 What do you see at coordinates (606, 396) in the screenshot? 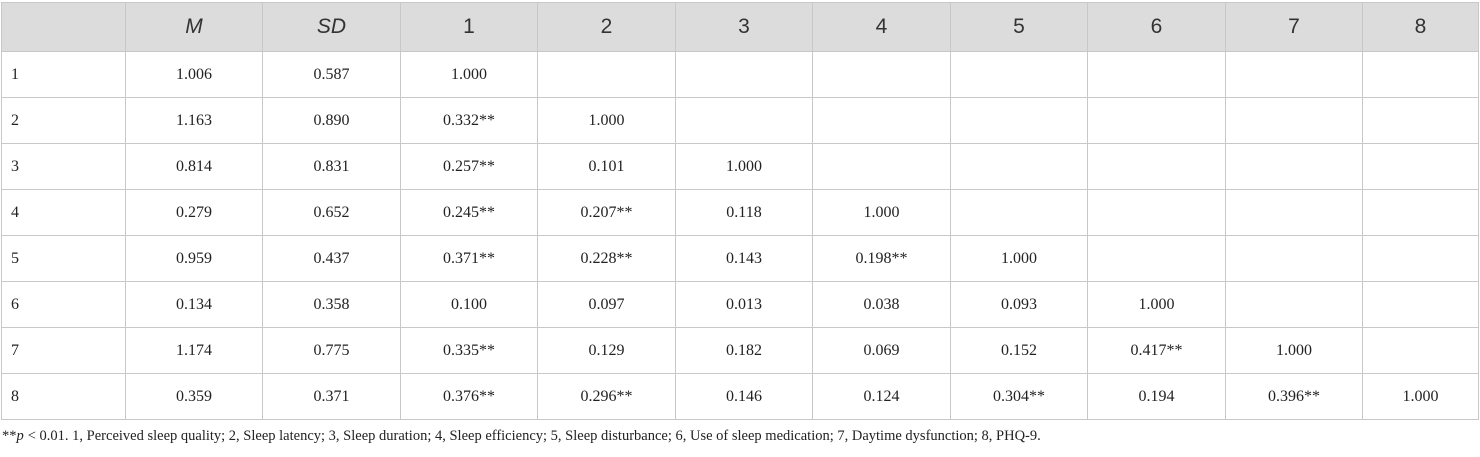
I see `table-cell: 0.296**` at bounding box center [606, 396].